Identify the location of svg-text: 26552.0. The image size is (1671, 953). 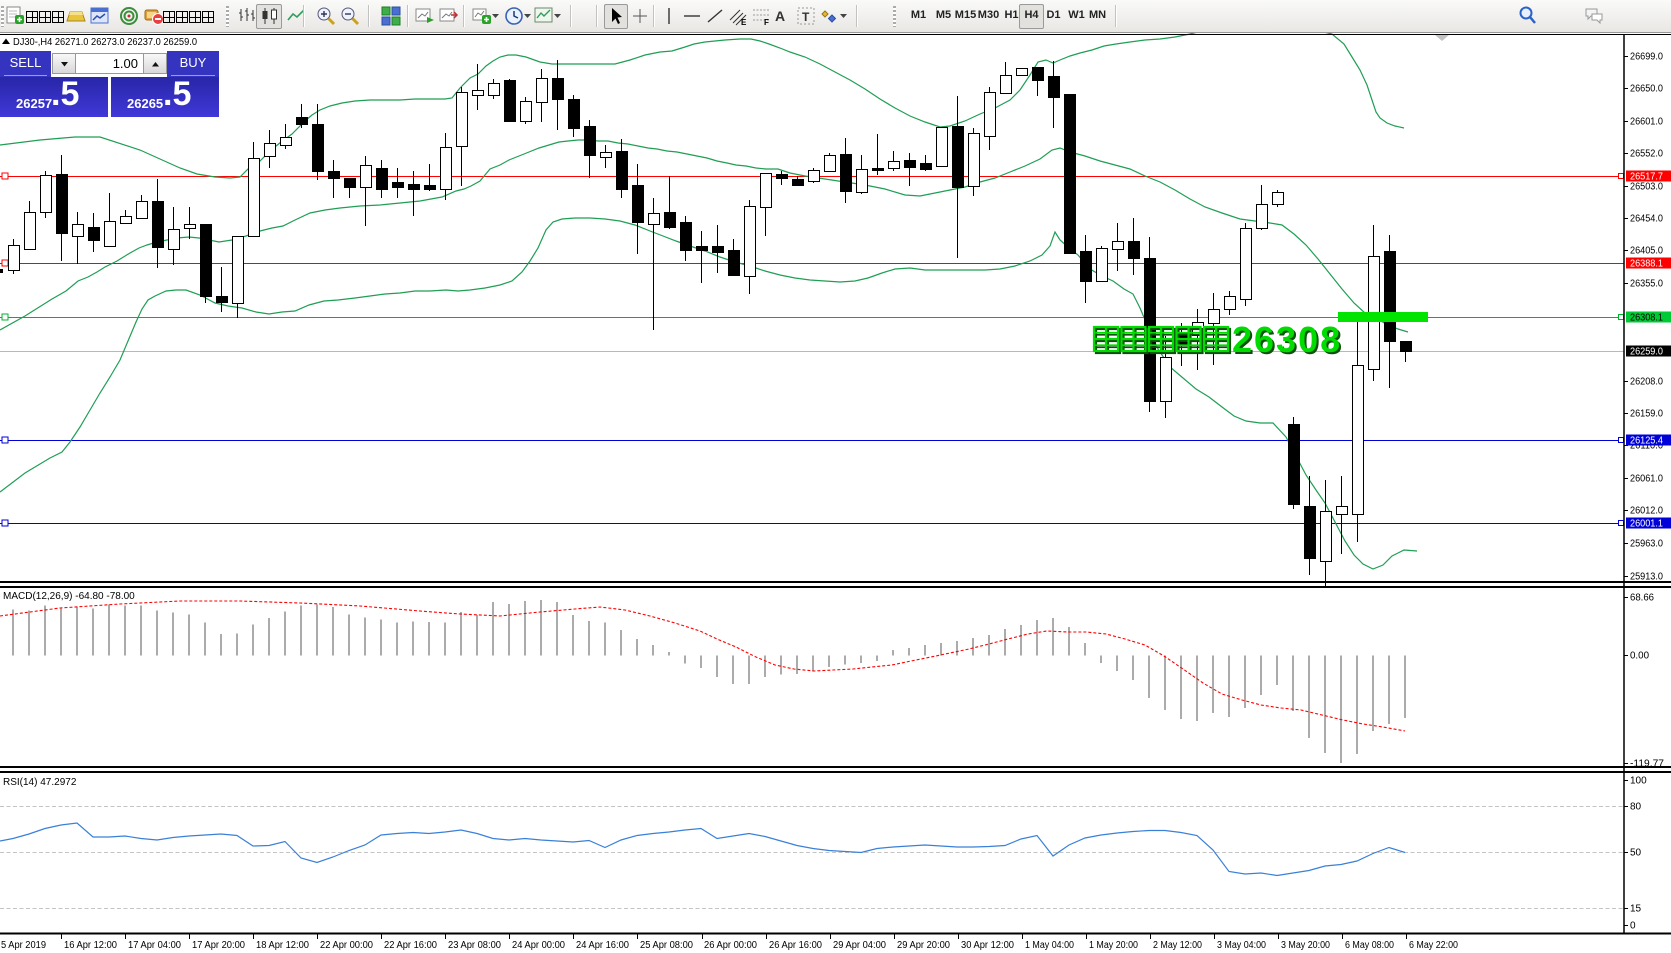
(1646, 154).